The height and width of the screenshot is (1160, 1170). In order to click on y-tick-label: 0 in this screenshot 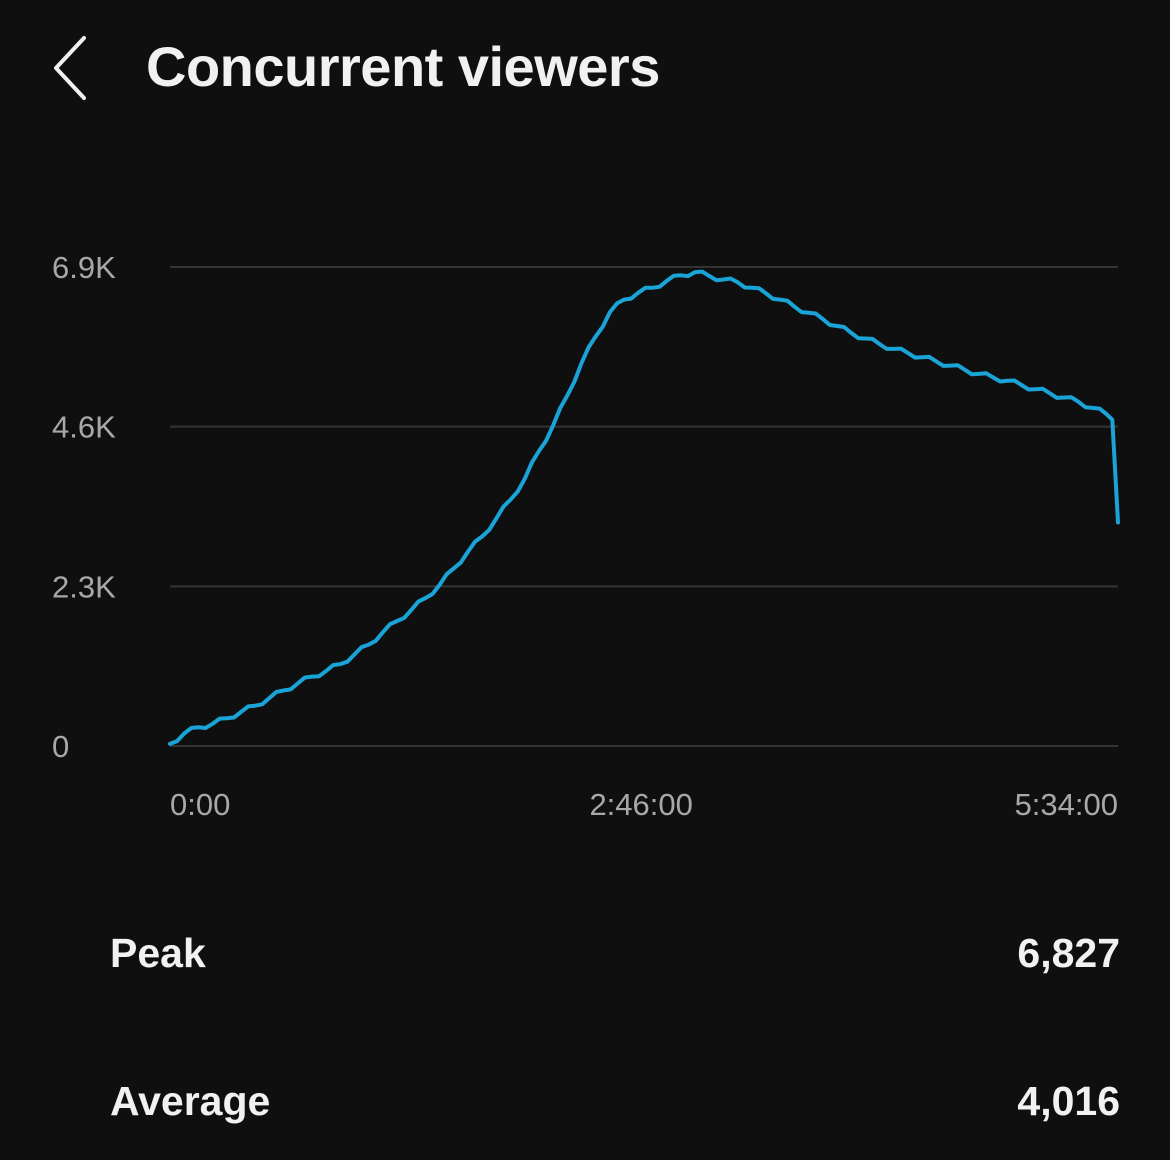, I will do `click(60, 746)`.